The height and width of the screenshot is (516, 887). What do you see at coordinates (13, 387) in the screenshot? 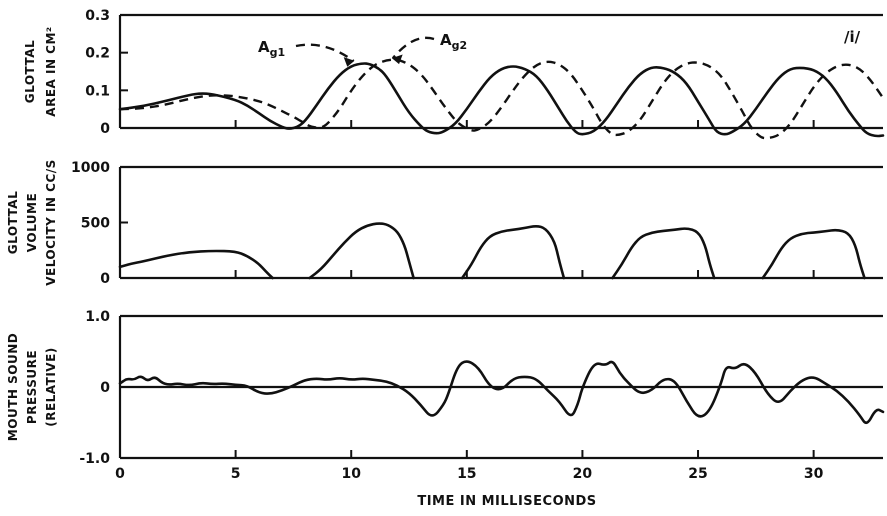
I see `y-axis-label-line: MOUTH SOUND` at bounding box center [13, 387].